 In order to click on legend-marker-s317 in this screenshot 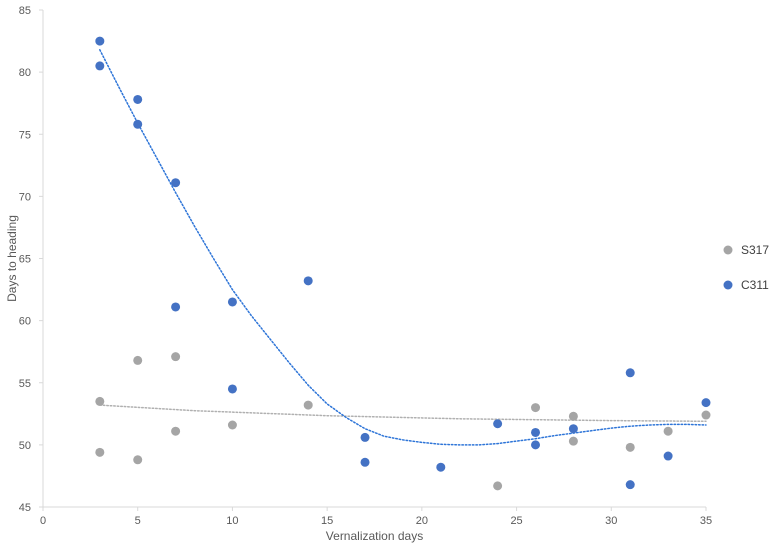, I will do `click(728, 250)`.